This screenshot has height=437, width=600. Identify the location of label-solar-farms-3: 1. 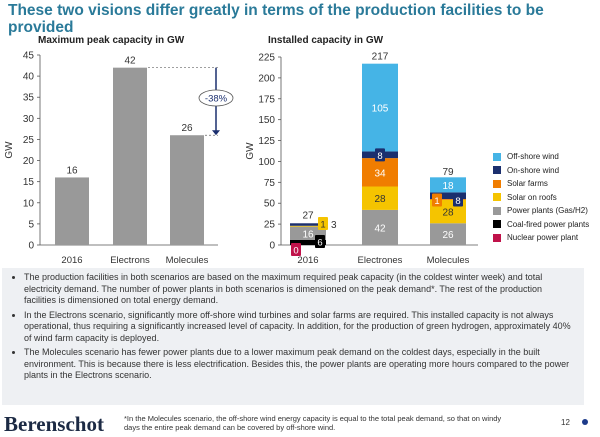
(436, 201).